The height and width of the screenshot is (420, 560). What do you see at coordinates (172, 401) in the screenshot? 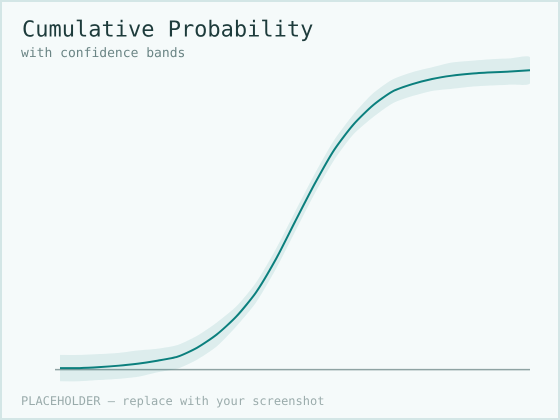
I see `text: PLACEHOLDER — replace with your screenshot` at bounding box center [172, 401].